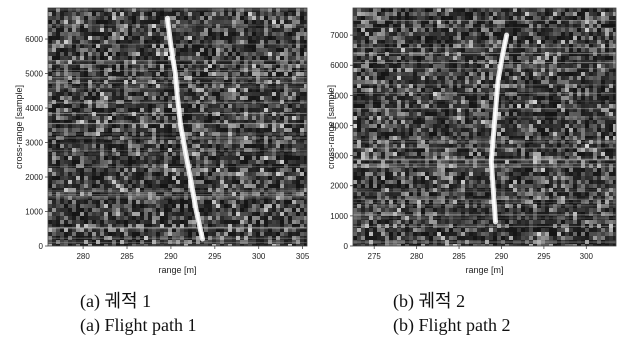 The width and height of the screenshot is (624, 349). What do you see at coordinates (138, 325) in the screenshot?
I see `caption-a-english: (a) Flight path 1` at bounding box center [138, 325].